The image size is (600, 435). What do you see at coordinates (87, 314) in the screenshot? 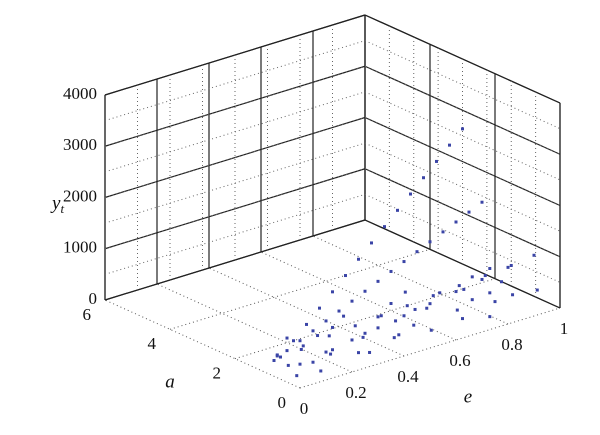
I see `y-tick-label: 6` at bounding box center [87, 314].